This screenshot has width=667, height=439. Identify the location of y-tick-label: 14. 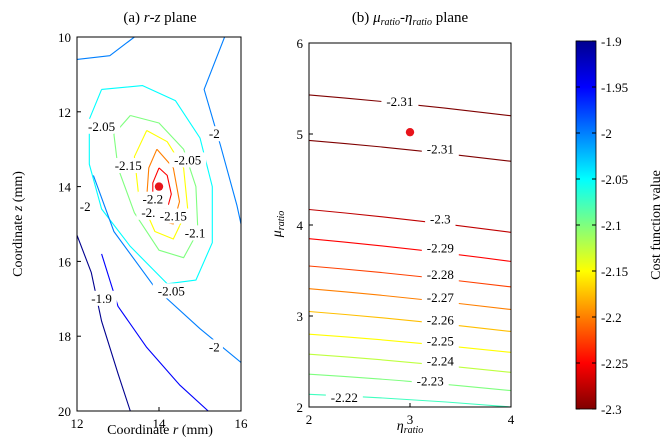
(65, 187).